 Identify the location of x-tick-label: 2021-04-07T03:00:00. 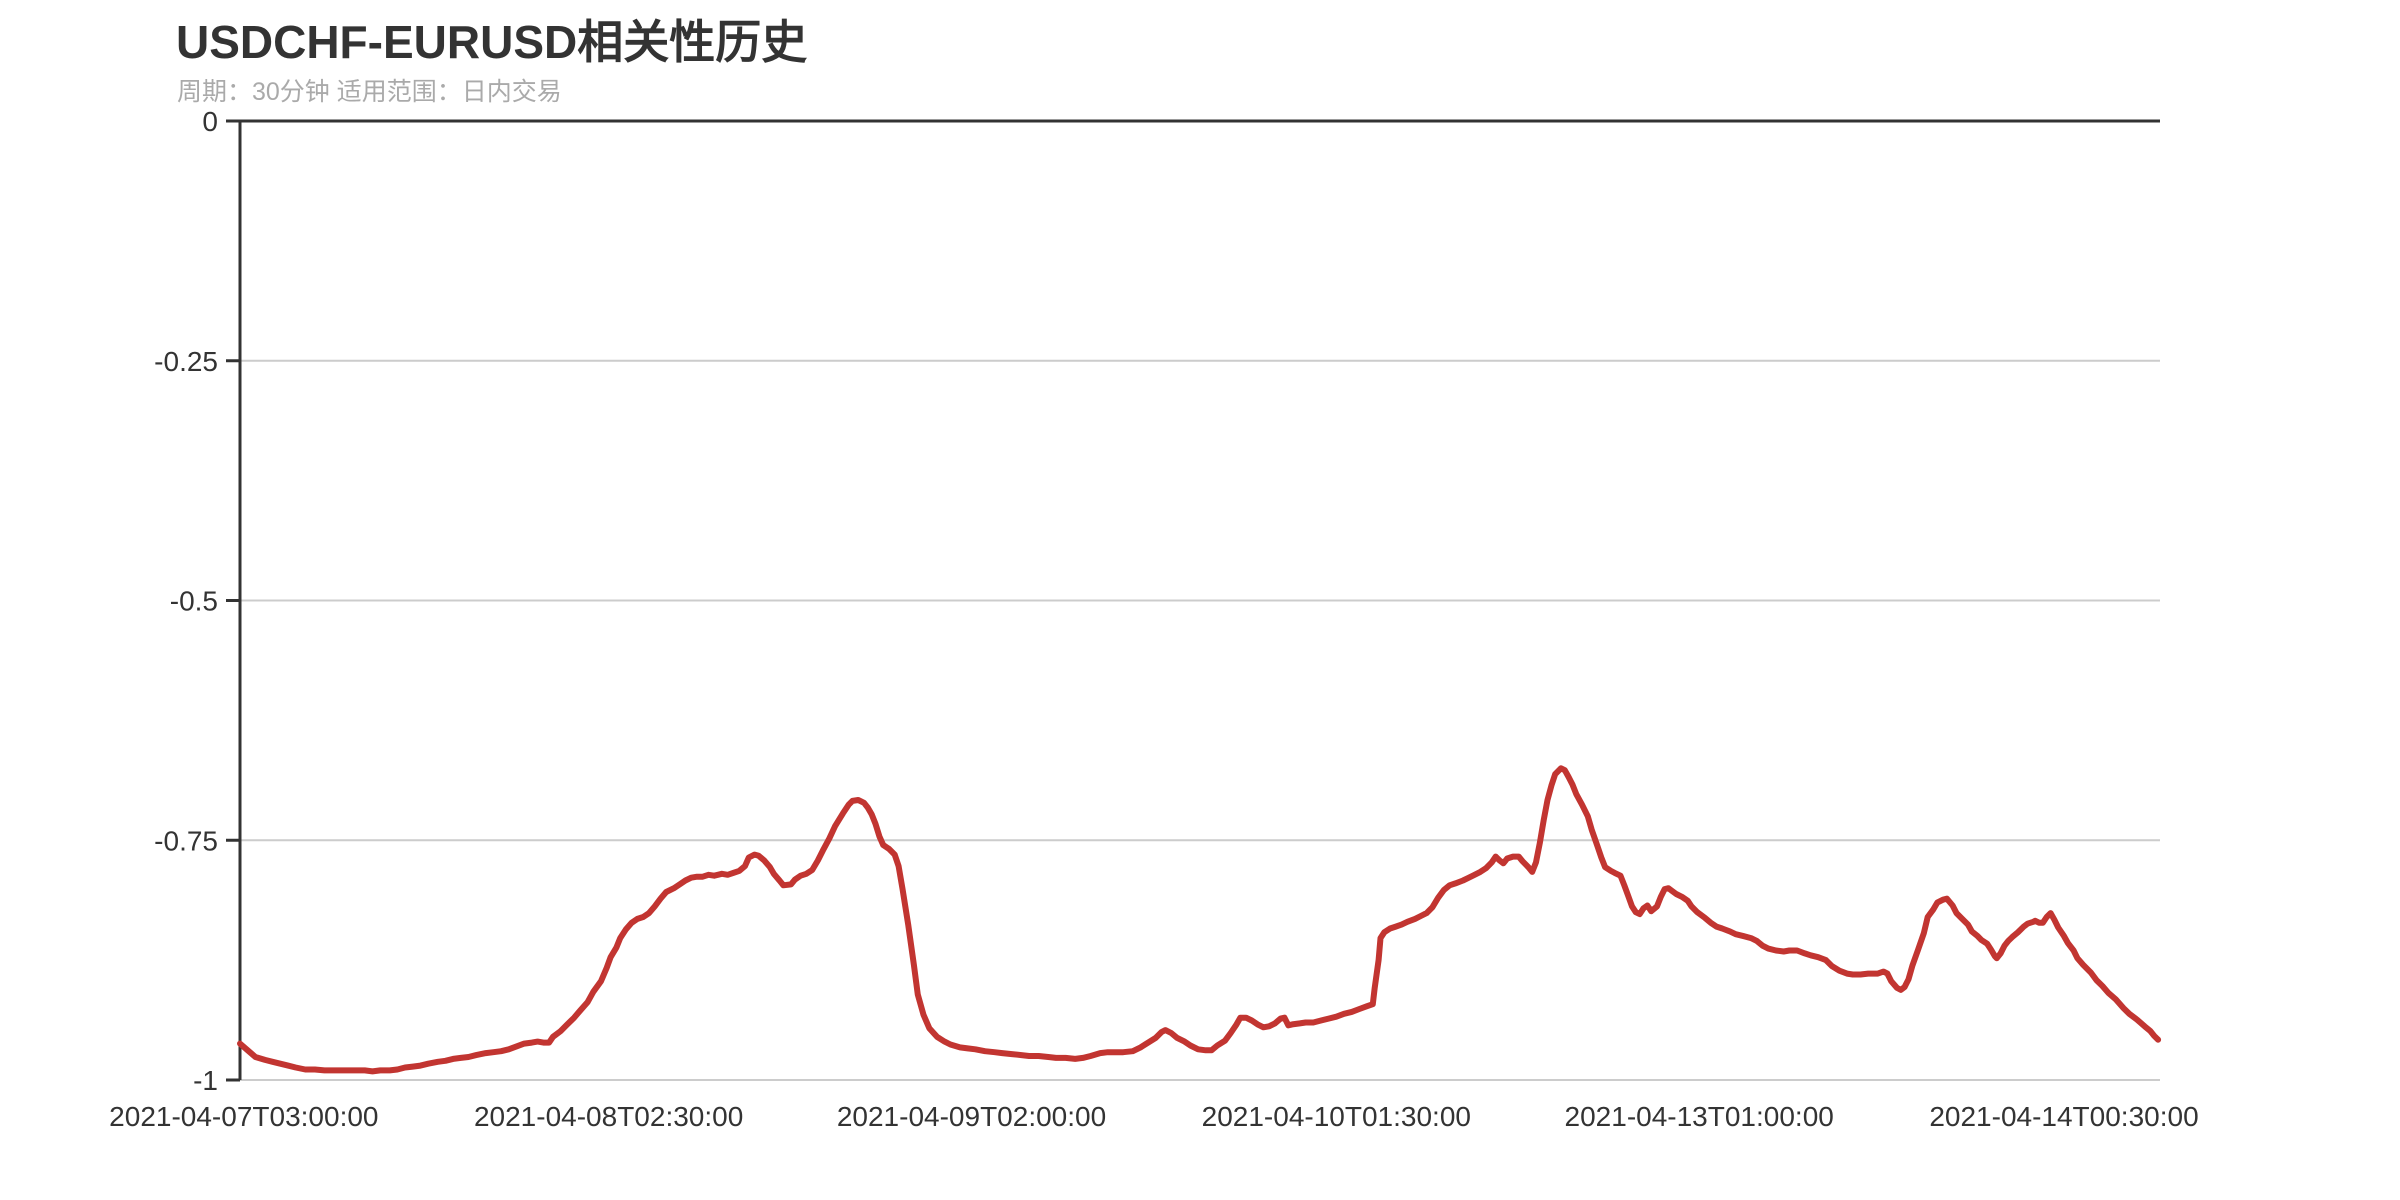
(243, 1116).